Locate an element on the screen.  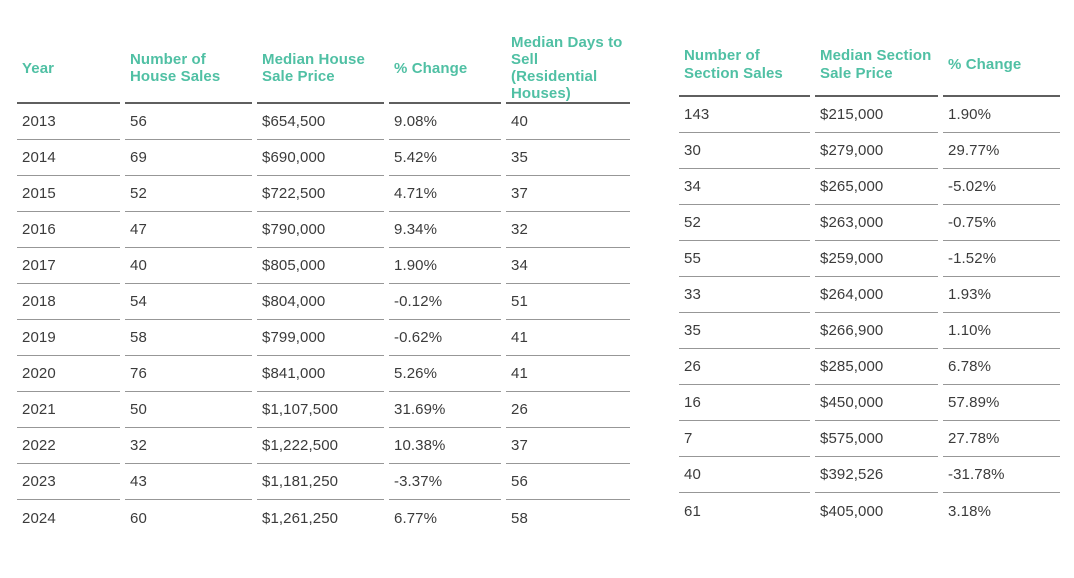
table-cell: 54 is located at coordinates (188, 302).